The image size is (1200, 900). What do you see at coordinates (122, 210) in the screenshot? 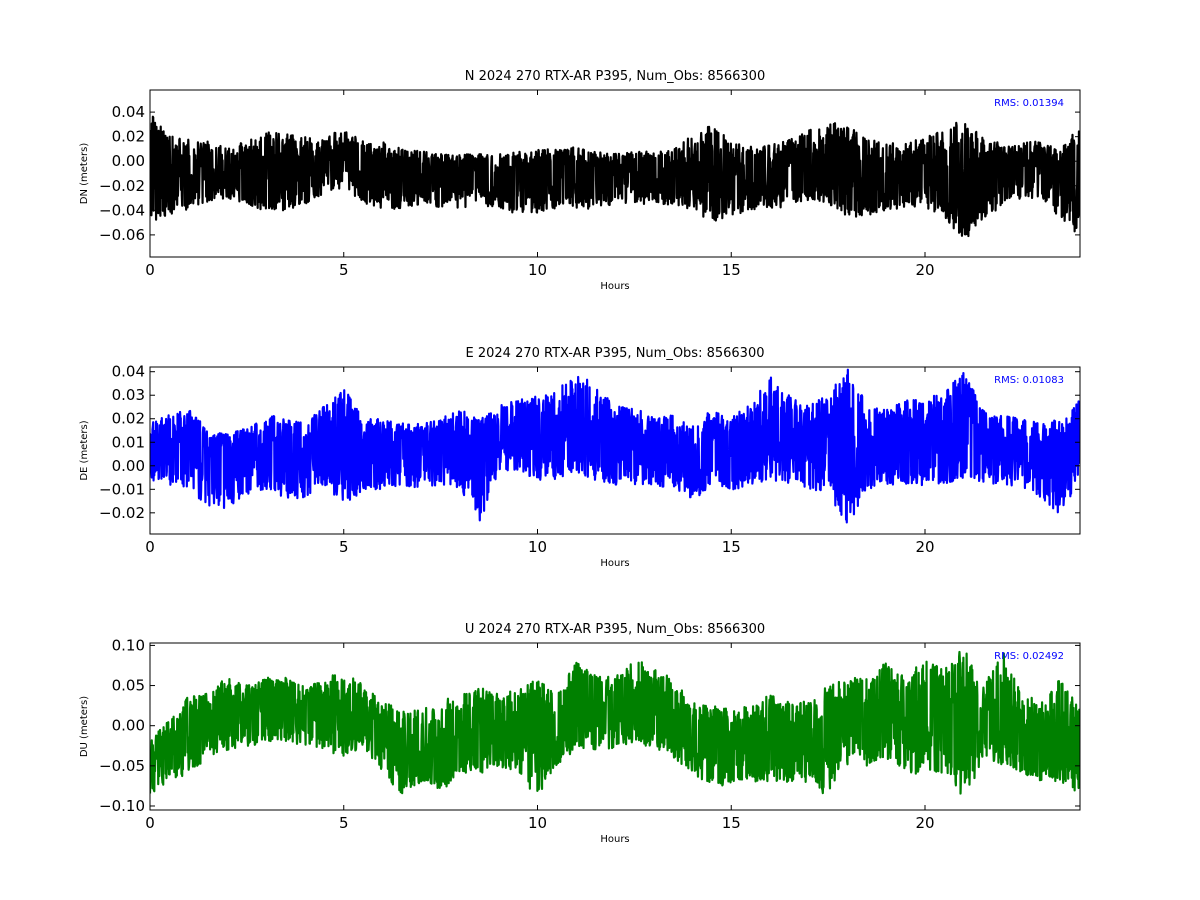
I see `y-tick-label: −0.04` at bounding box center [122, 210].